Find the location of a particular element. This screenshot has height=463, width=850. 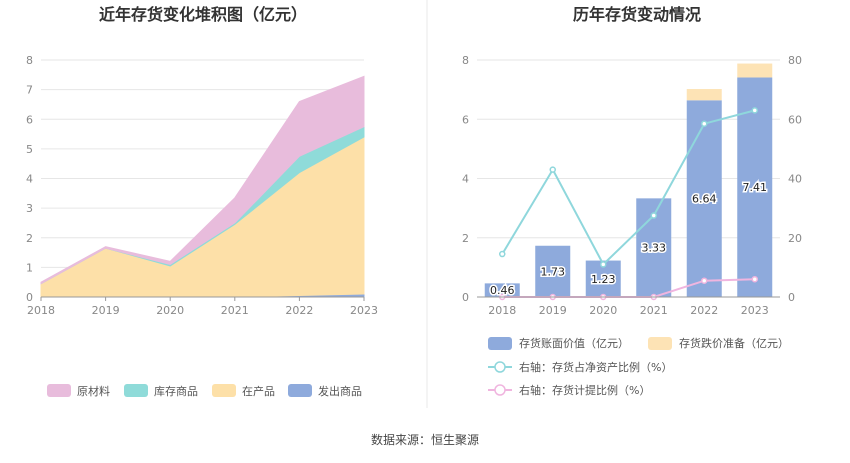

right-xtick-label: 2023 is located at coordinates (755, 310).